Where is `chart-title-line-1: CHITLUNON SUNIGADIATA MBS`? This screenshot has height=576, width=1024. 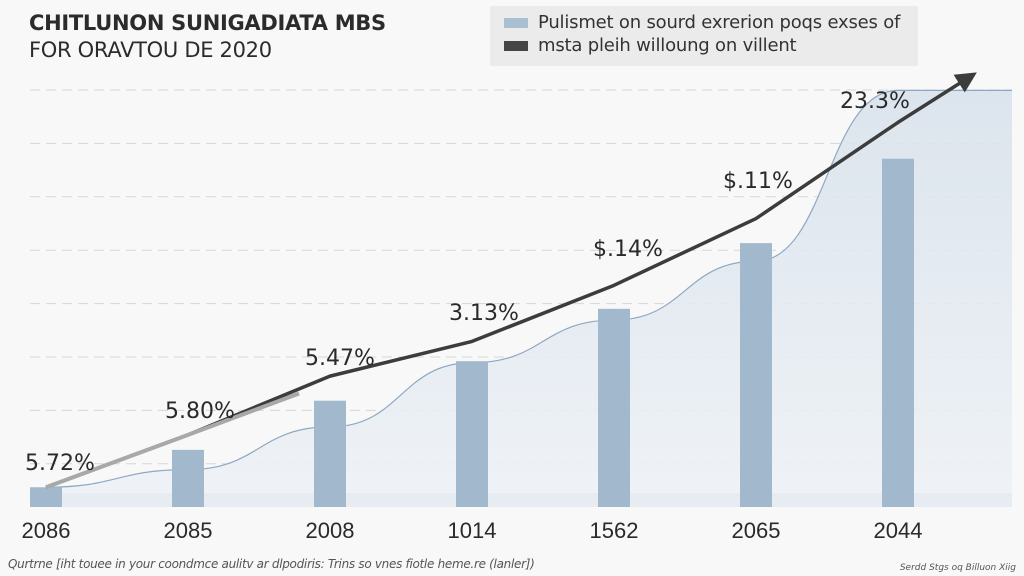 chart-title-line-1: CHITLUNON SUNIGADIATA MBS is located at coordinates (207, 23).